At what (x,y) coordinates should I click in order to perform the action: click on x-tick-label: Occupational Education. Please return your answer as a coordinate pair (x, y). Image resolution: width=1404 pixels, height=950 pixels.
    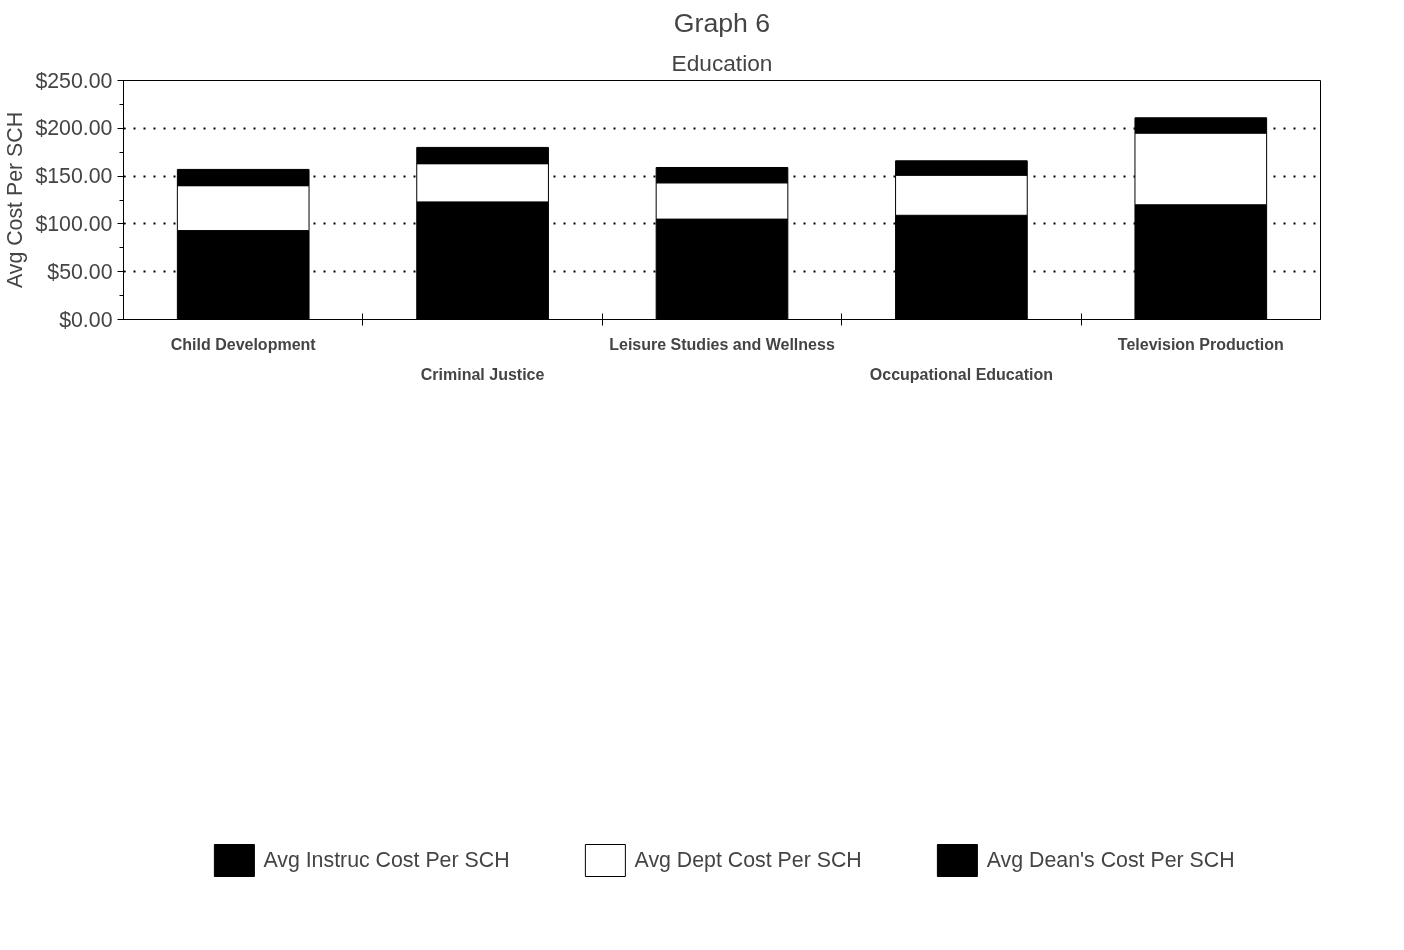
    Looking at the image, I should click on (961, 374).